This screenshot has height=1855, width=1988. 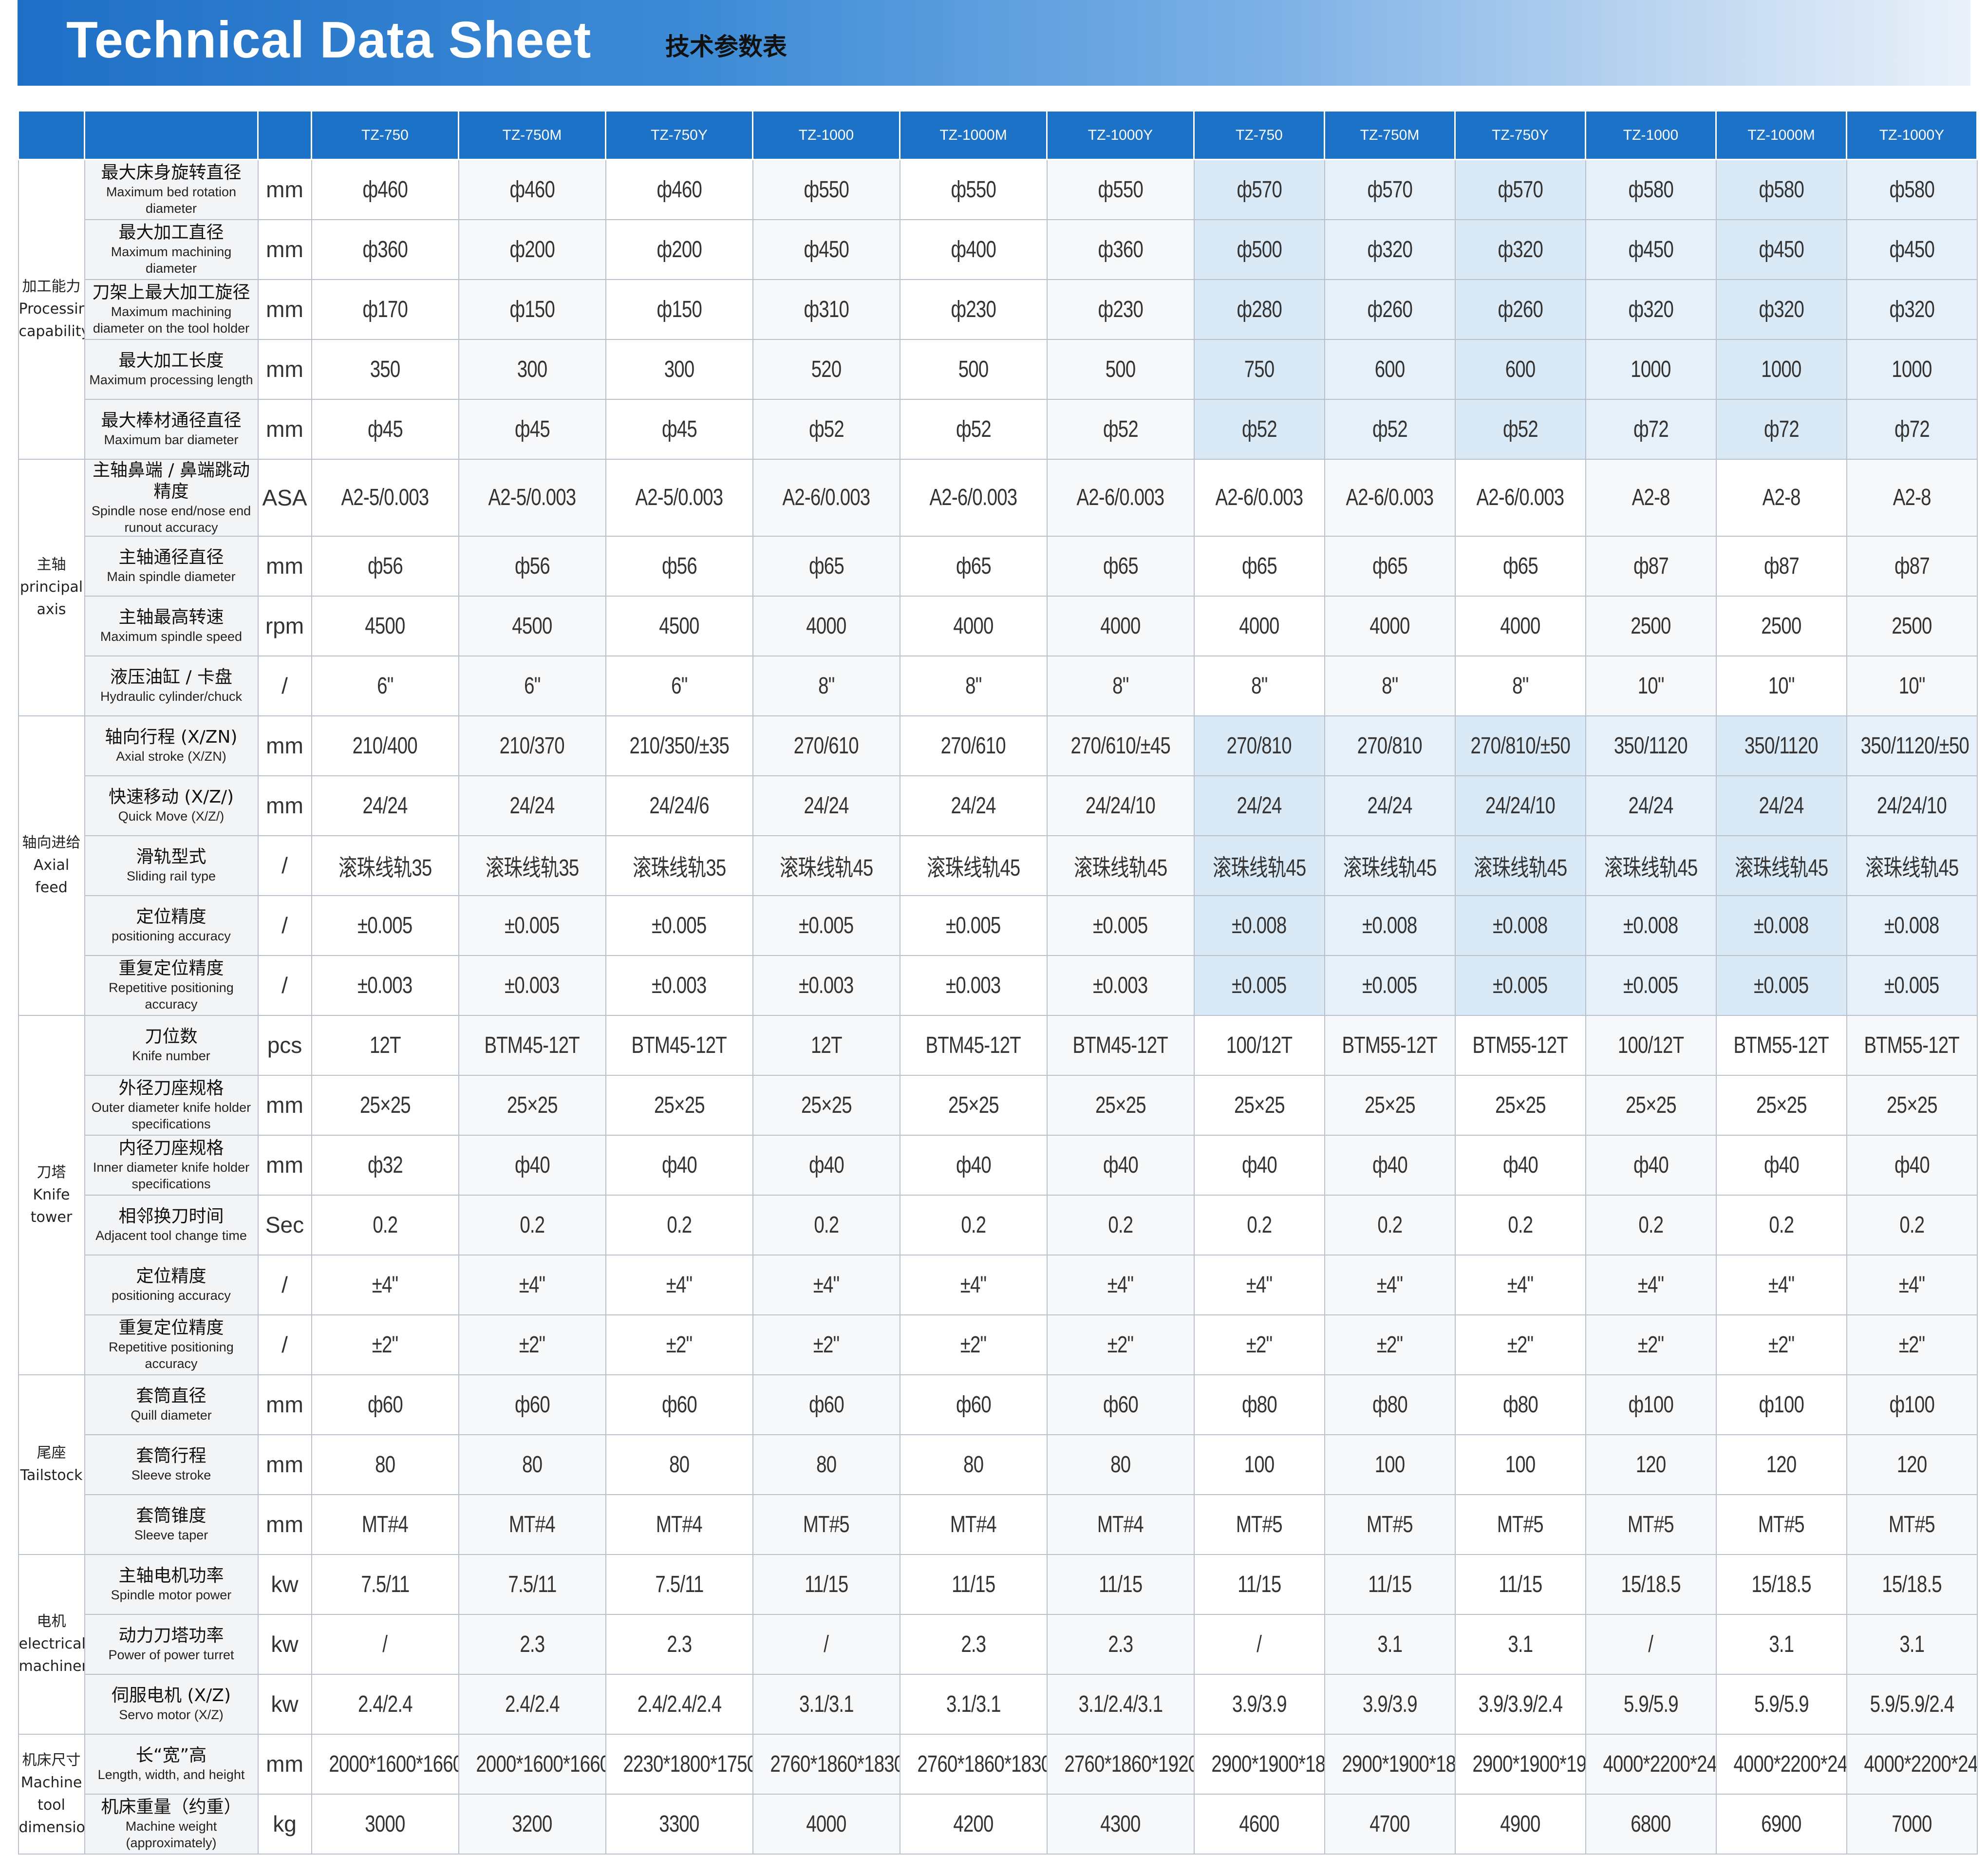 I want to click on item-cell: 伺服电机 (X/Z) Servo motor (X/Z), so click(x=171, y=1704).